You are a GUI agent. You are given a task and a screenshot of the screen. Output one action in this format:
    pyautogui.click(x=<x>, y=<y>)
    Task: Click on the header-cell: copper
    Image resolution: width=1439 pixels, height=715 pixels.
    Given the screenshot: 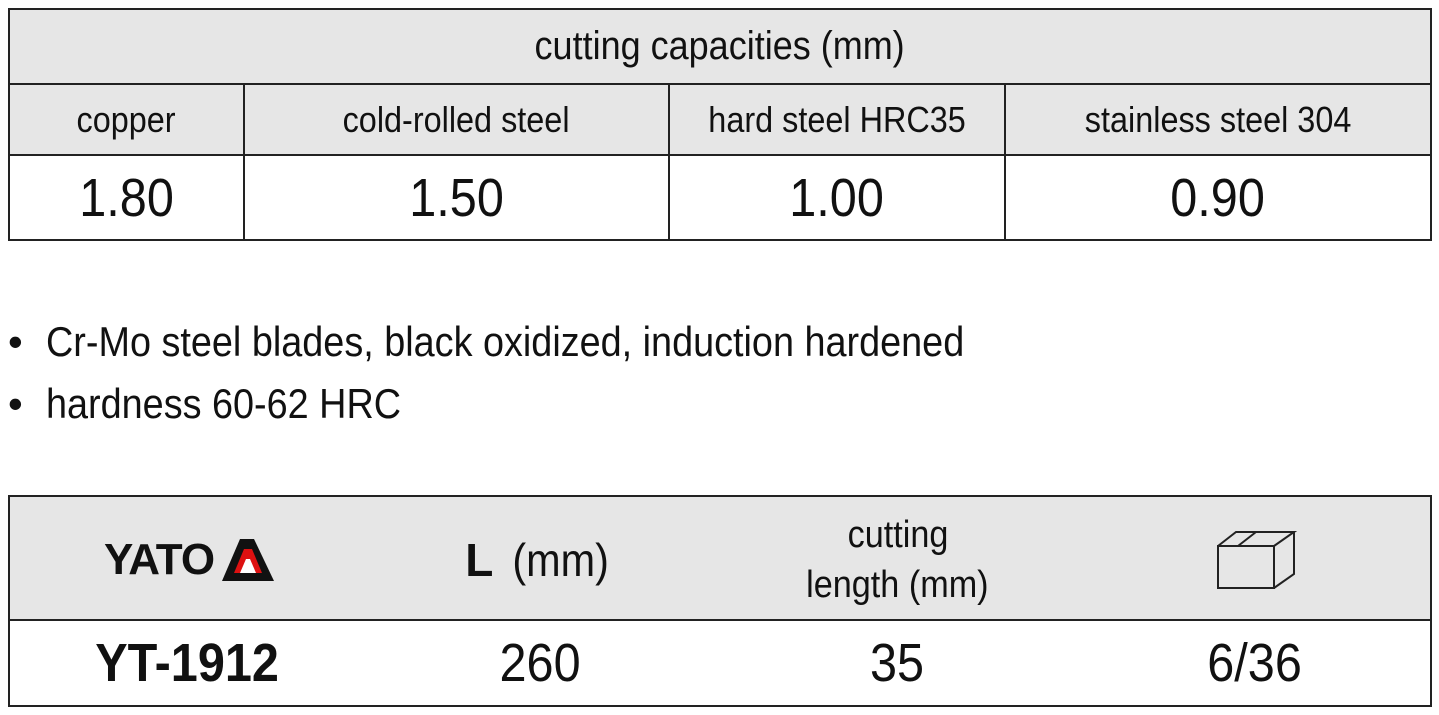 What is the action you would take?
    pyautogui.click(x=126, y=119)
    